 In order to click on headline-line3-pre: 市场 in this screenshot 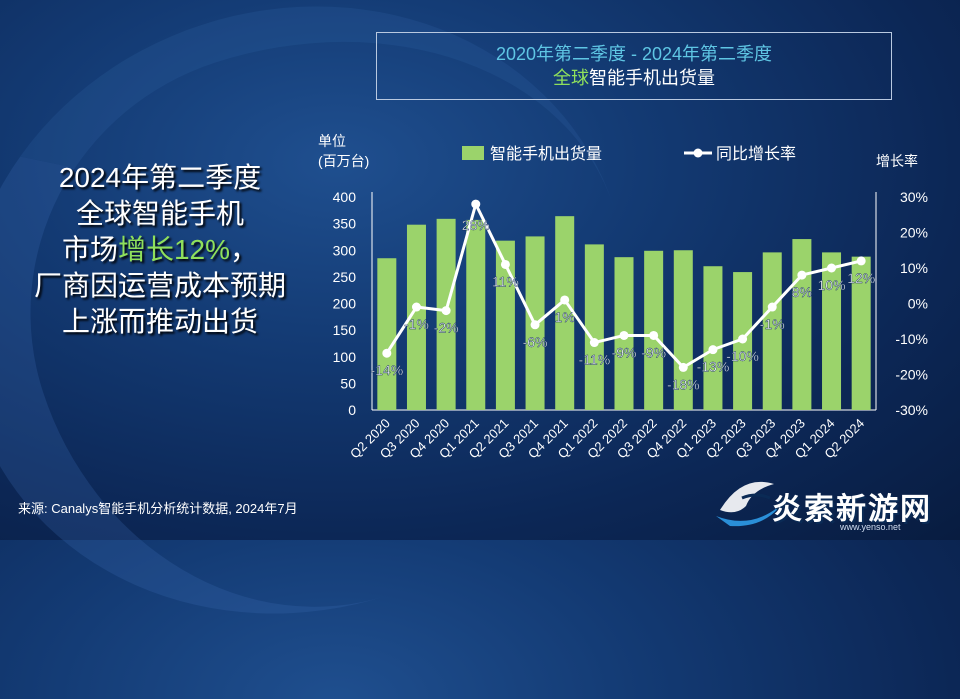, I will do `click(89, 249)`.